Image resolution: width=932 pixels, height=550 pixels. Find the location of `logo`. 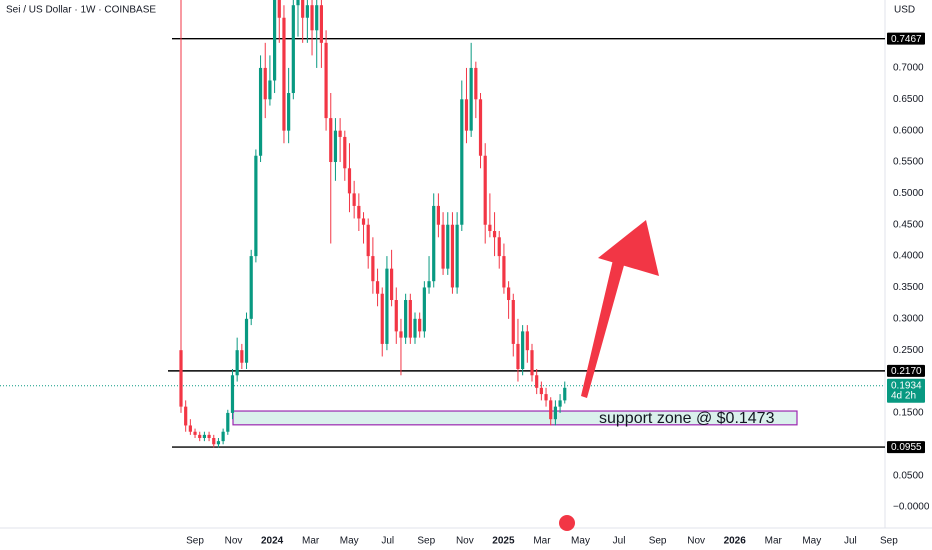

logo is located at coordinates (567, 523).